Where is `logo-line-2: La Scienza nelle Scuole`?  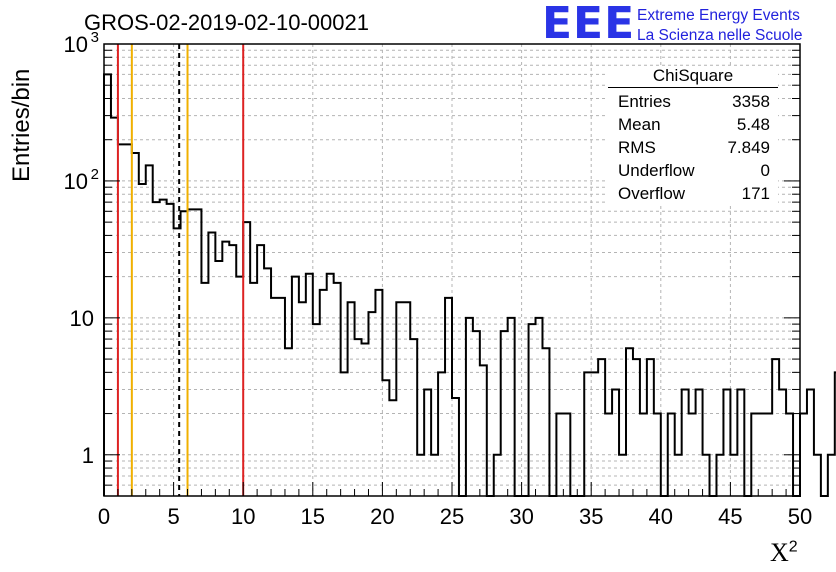
logo-line-2: La Scienza nelle Scuole is located at coordinates (720, 35).